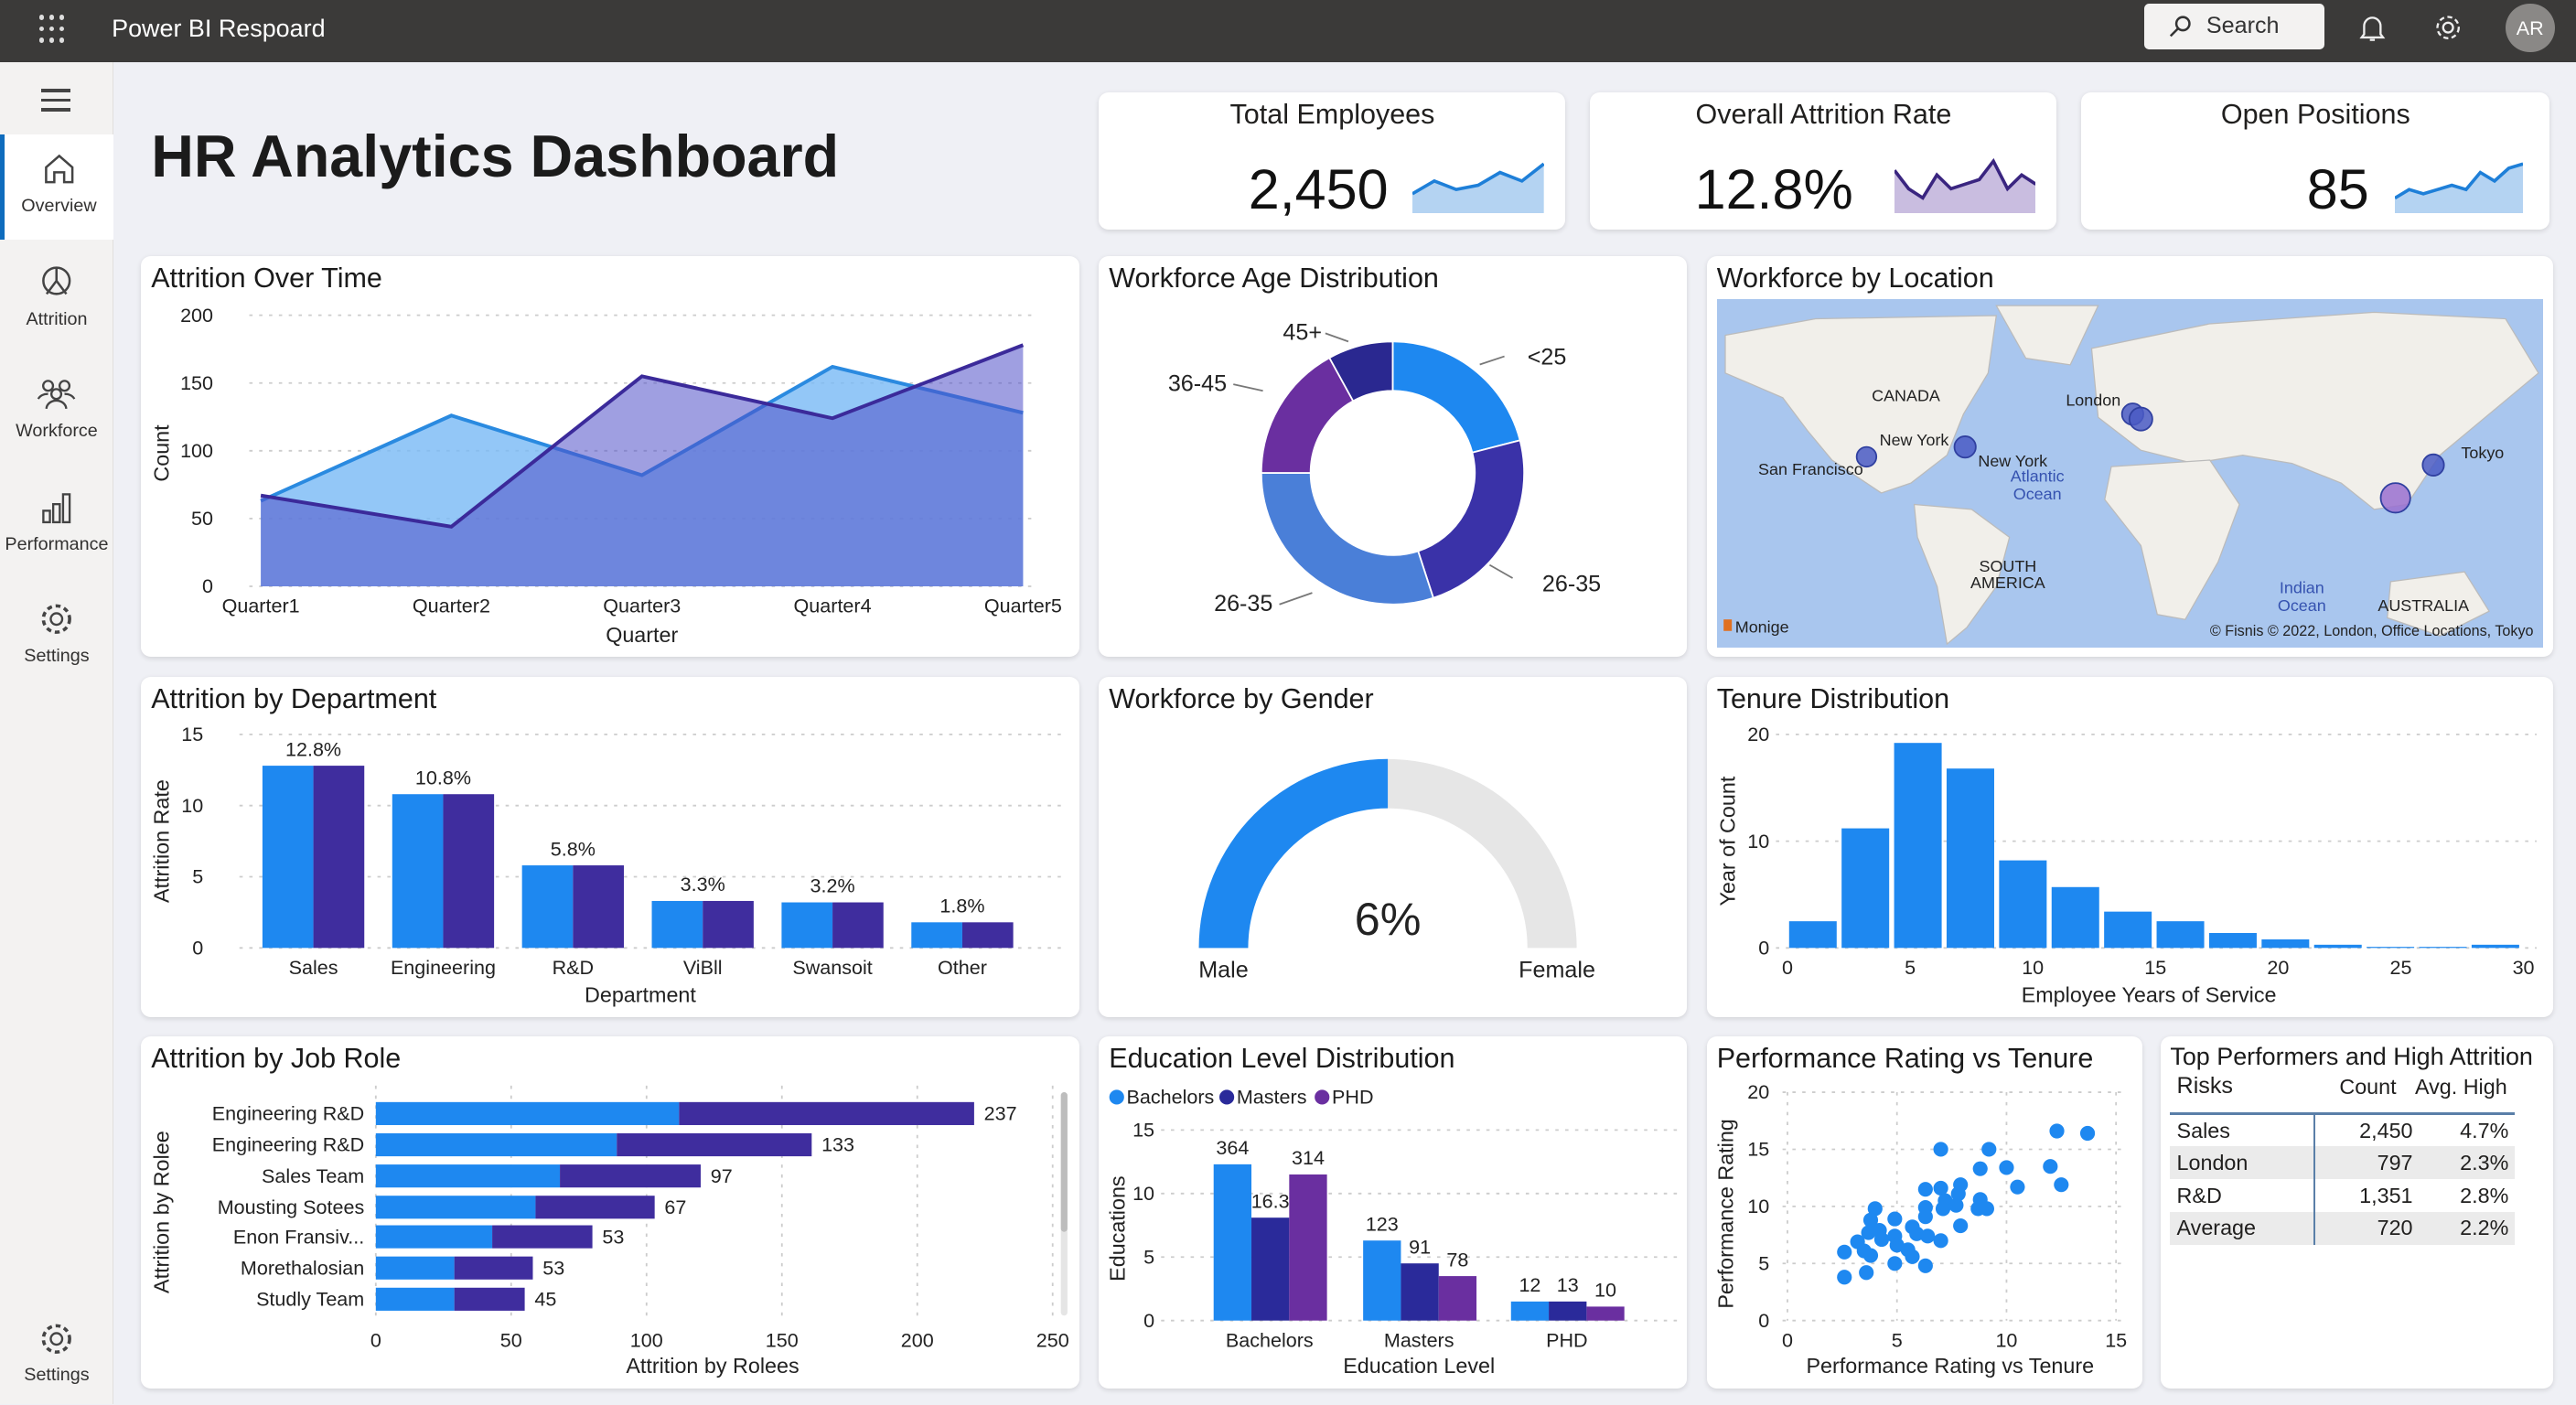 The image size is (2576, 1405). What do you see at coordinates (1272, 1097) in the screenshot?
I see `legend-label: Masters` at bounding box center [1272, 1097].